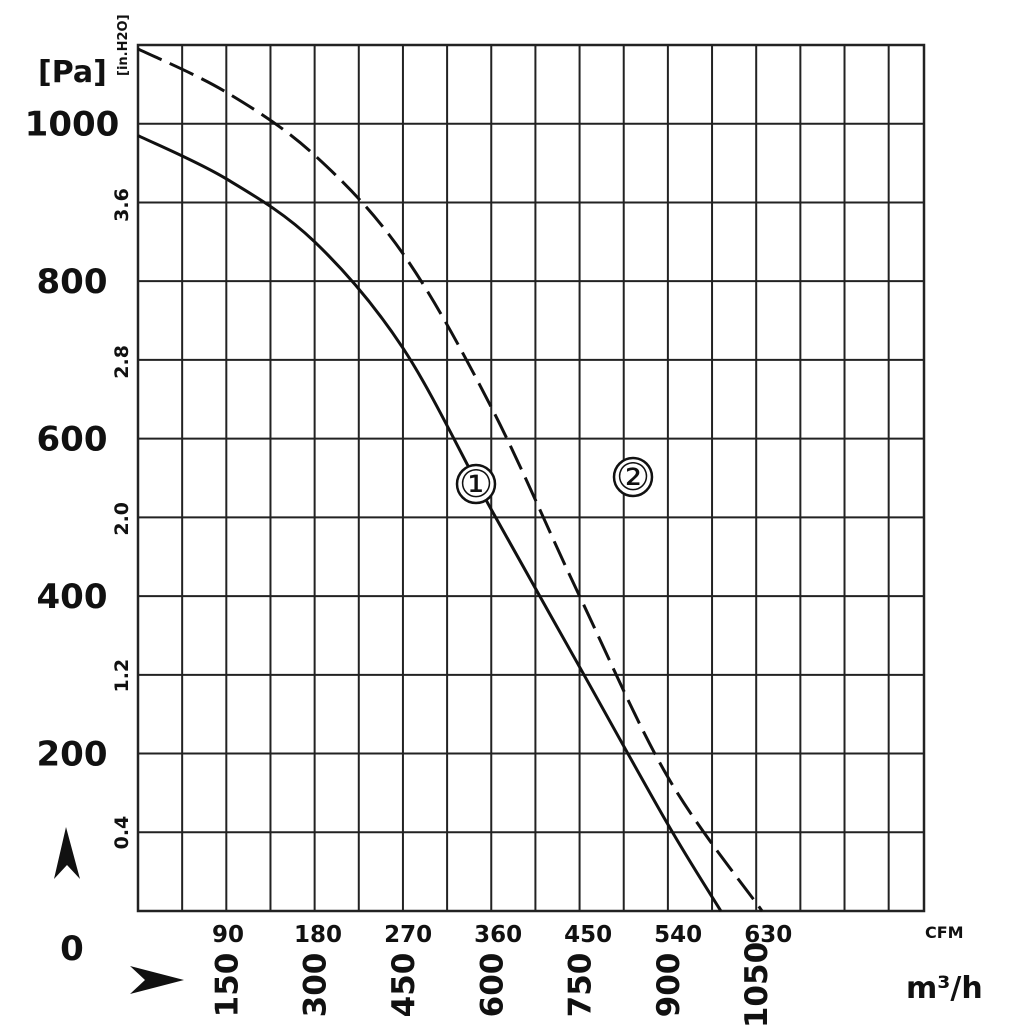 The image size is (1015, 1035). Describe the element at coordinates (944, 932) in the screenshot. I see `x-cfm-unit: CFM` at that location.